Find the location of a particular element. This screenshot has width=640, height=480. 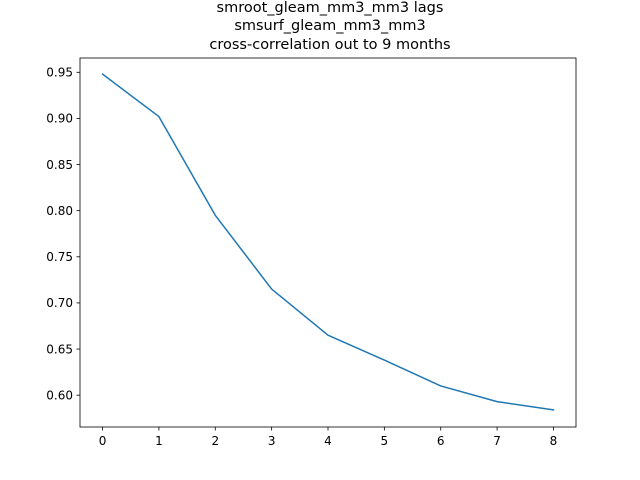

x-tick-label: 0 is located at coordinates (103, 441).